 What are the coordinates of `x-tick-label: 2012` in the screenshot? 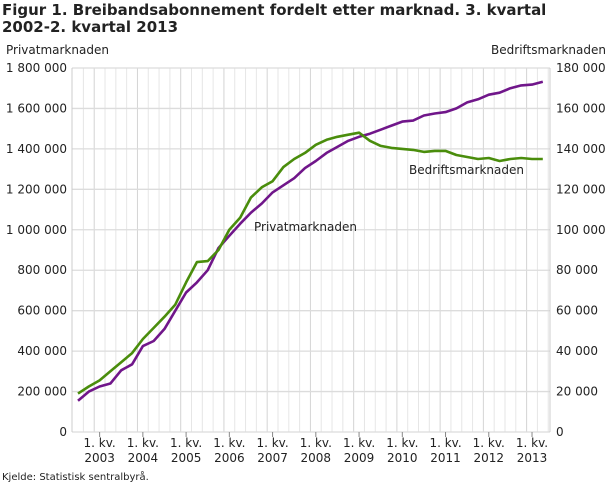 It's located at (489, 458).